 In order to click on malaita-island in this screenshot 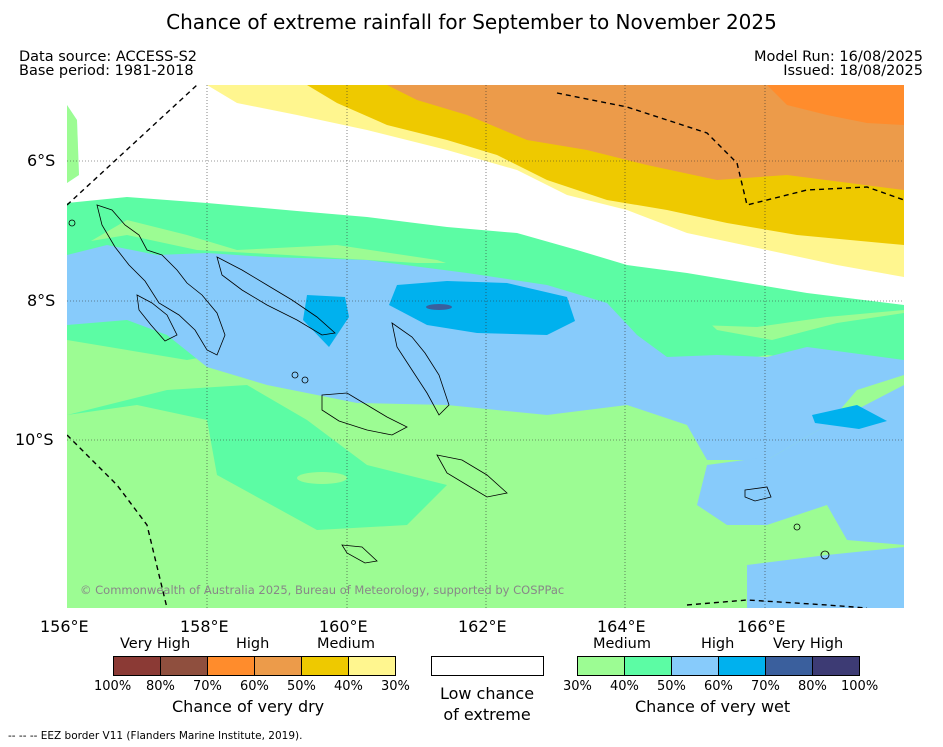, I will do `click(420, 369)`.